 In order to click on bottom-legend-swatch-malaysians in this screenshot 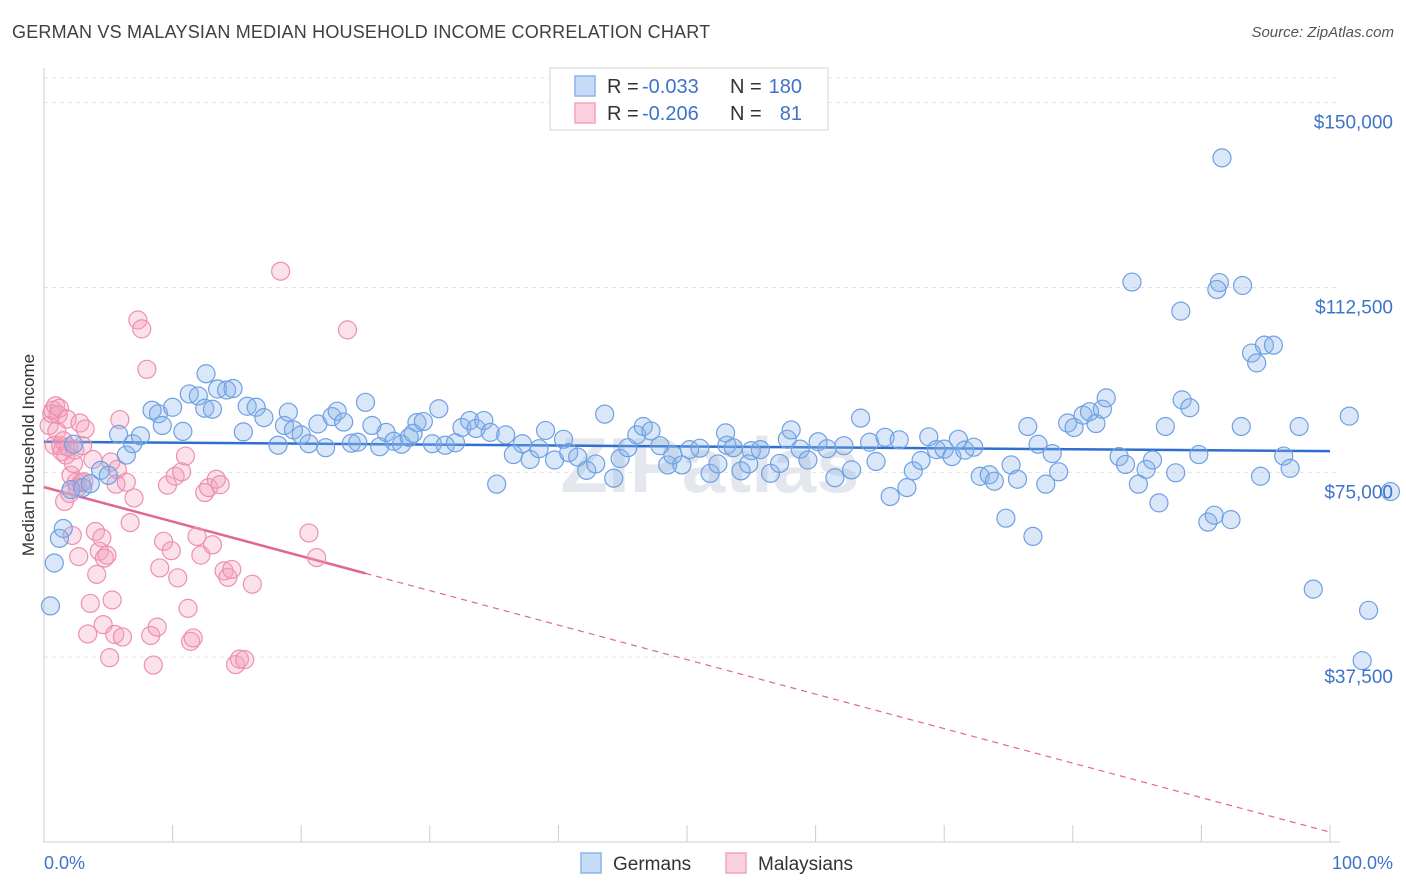, I will do `click(736, 863)`.